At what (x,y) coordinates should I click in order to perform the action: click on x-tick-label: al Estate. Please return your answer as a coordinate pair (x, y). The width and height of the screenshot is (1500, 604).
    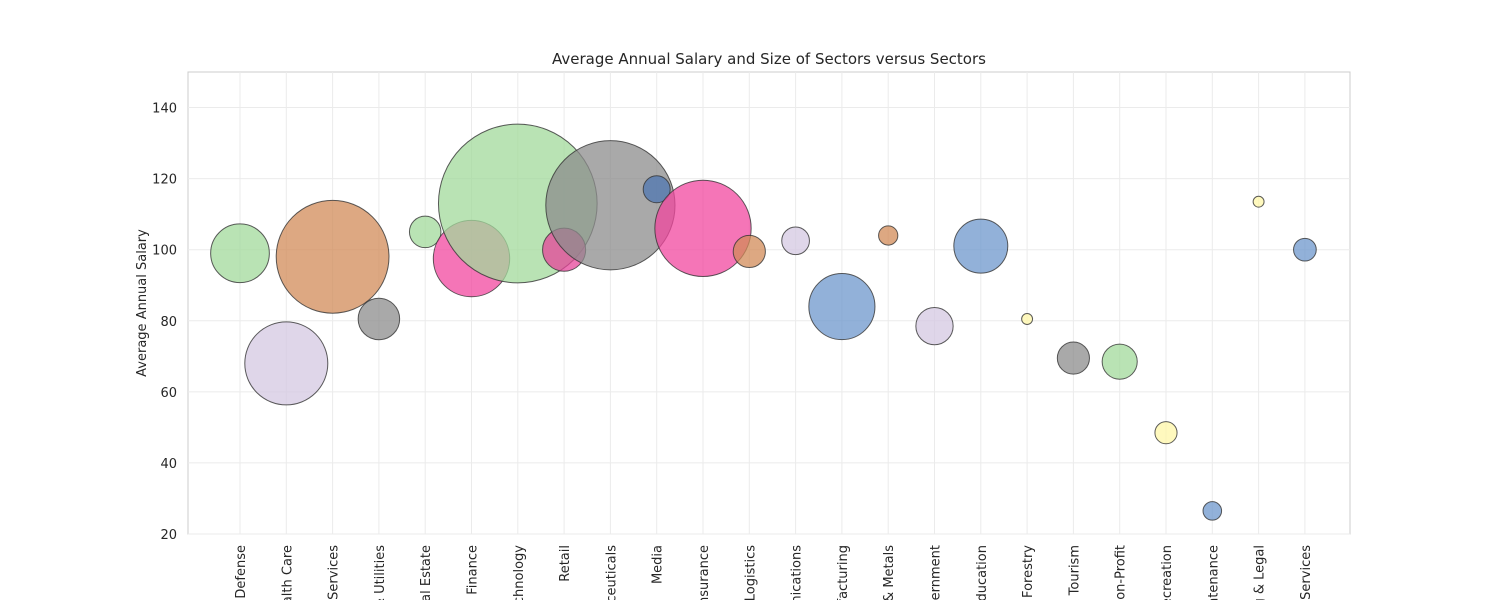
    Looking at the image, I should click on (426, 572).